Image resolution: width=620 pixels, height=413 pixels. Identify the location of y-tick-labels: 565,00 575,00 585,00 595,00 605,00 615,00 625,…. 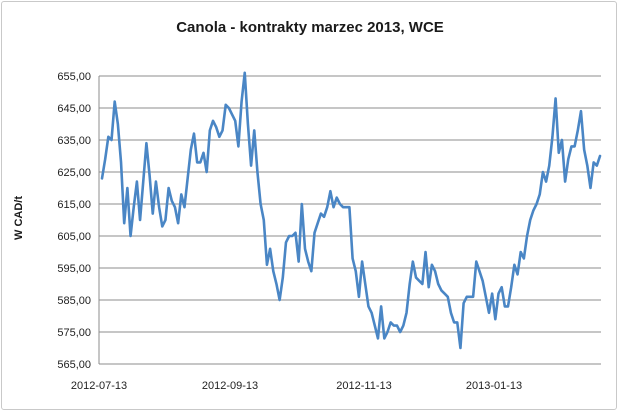
(74, 221).